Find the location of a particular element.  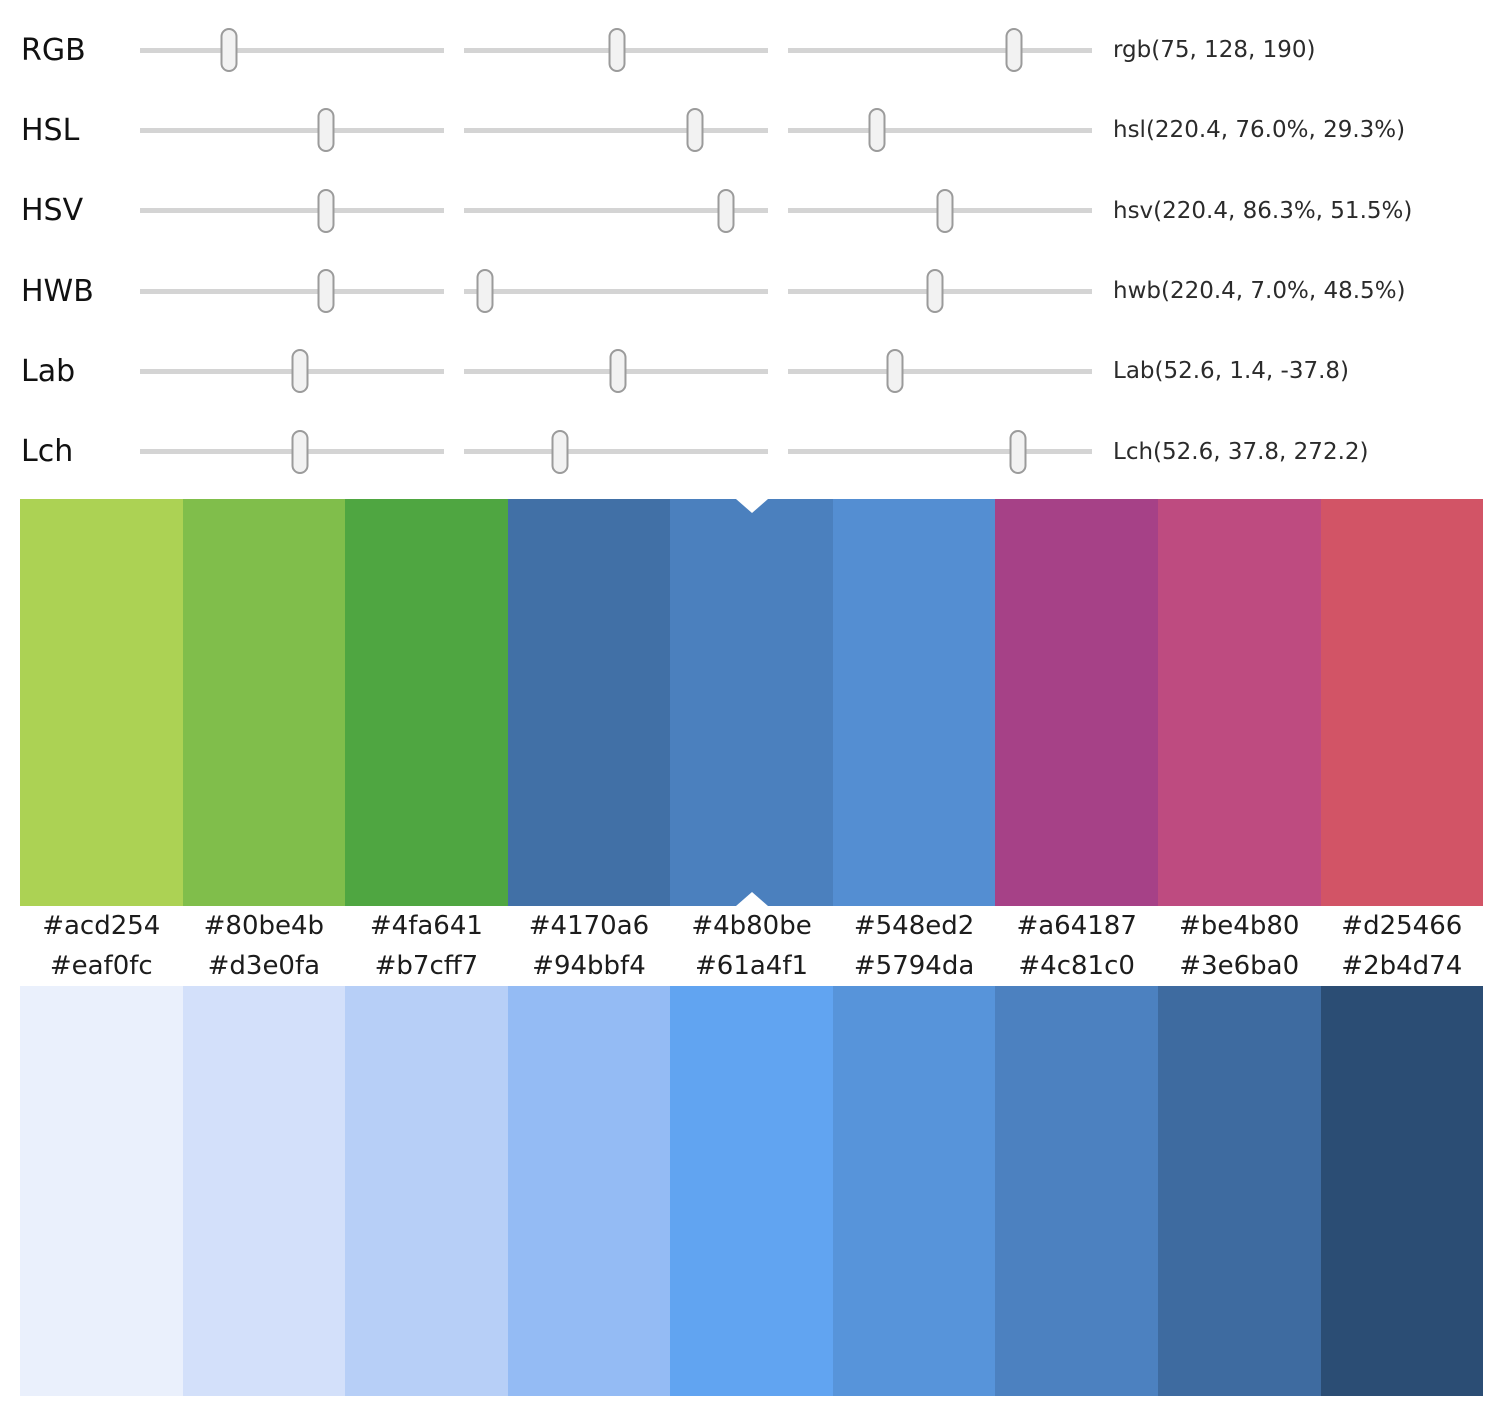

slider-row-lab: Lab Lab(52.6, 1.4, -37.8) is located at coordinates (750, 371).